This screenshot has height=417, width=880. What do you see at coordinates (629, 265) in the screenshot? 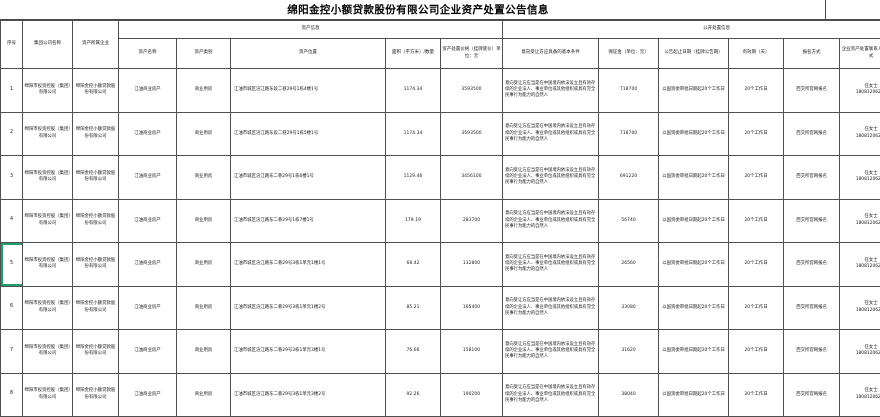
I see `cell-deposit: 26560` at bounding box center [629, 265].